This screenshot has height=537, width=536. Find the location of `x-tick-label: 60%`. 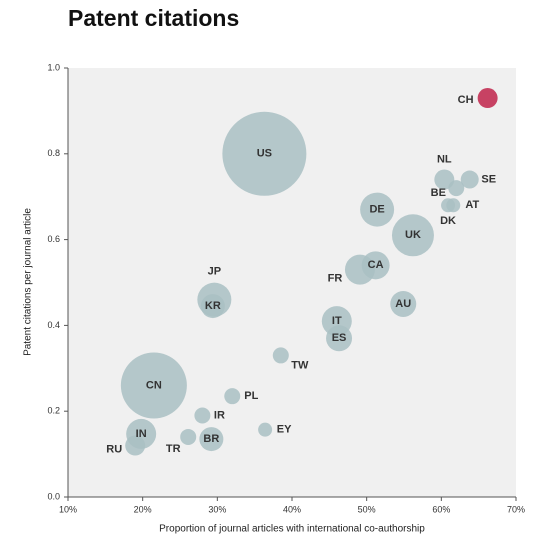

x-tick-label: 60% is located at coordinates (441, 509).